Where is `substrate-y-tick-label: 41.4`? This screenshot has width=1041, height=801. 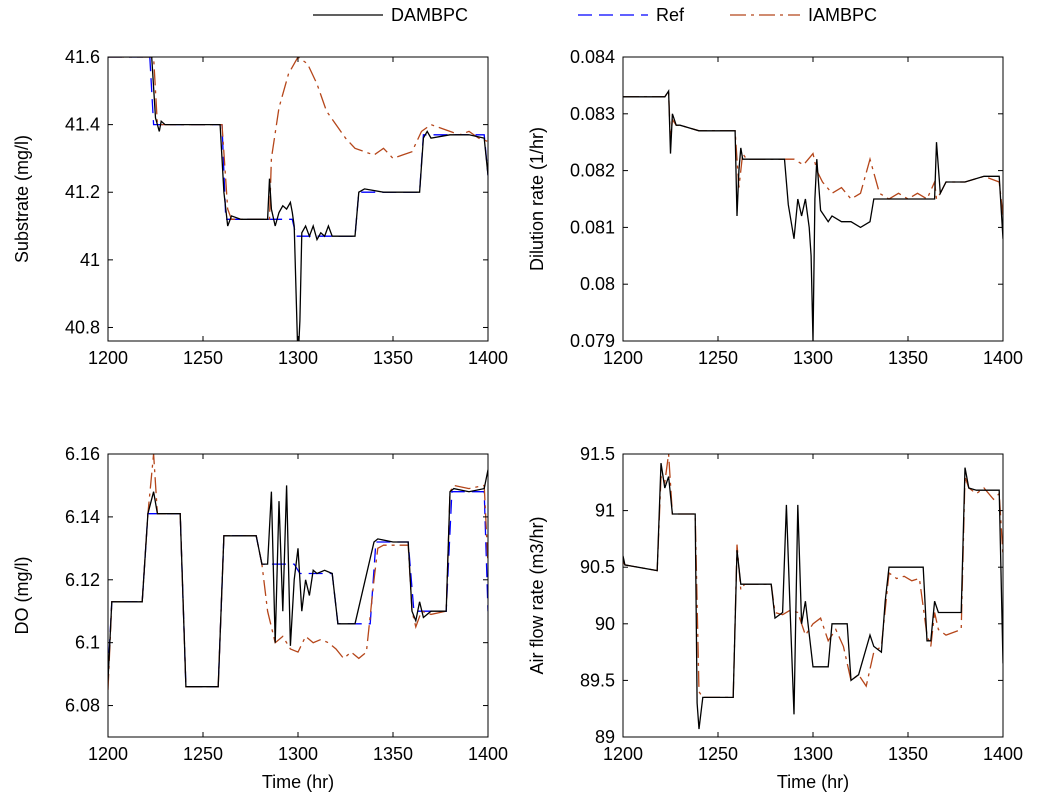
substrate-y-tick-label: 41.4 is located at coordinates (82, 125).